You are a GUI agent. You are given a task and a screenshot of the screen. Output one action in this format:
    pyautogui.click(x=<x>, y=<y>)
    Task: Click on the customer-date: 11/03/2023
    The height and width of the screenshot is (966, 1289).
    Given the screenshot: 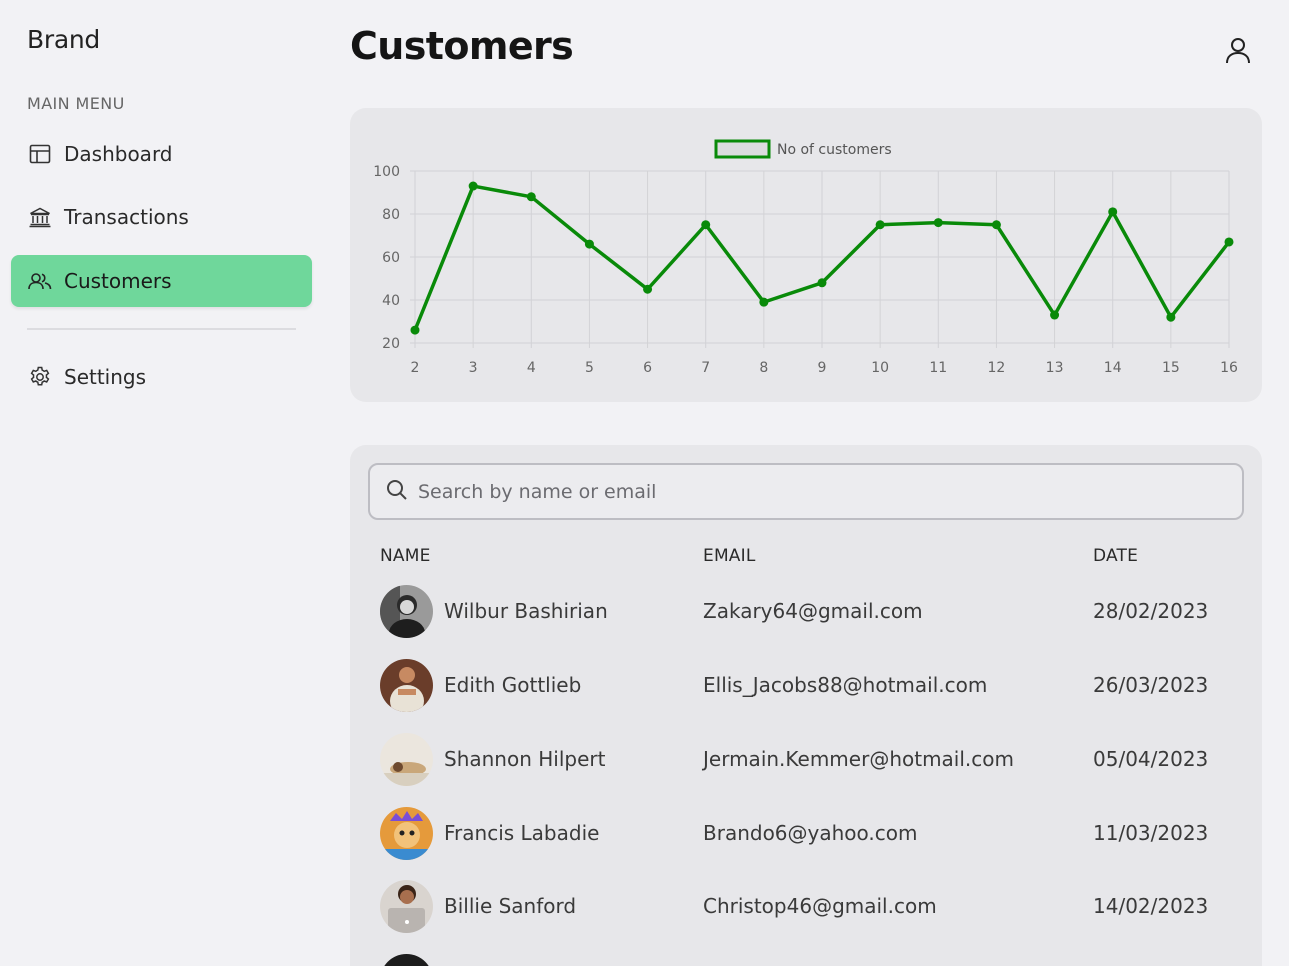 What is the action you would take?
    pyautogui.click(x=1151, y=833)
    